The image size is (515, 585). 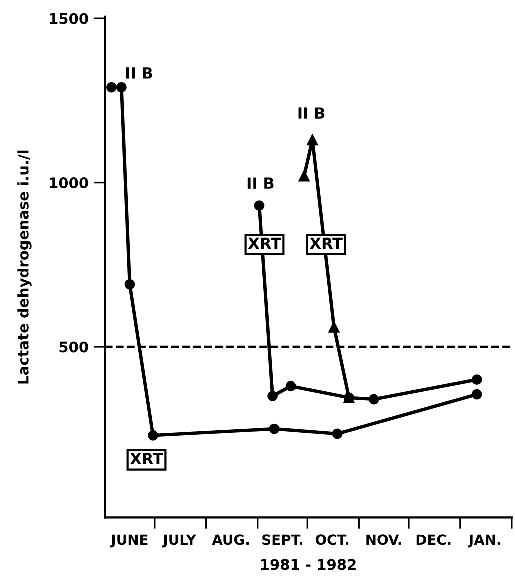 I want to click on x-tick-label: NOV., so click(x=384, y=540).